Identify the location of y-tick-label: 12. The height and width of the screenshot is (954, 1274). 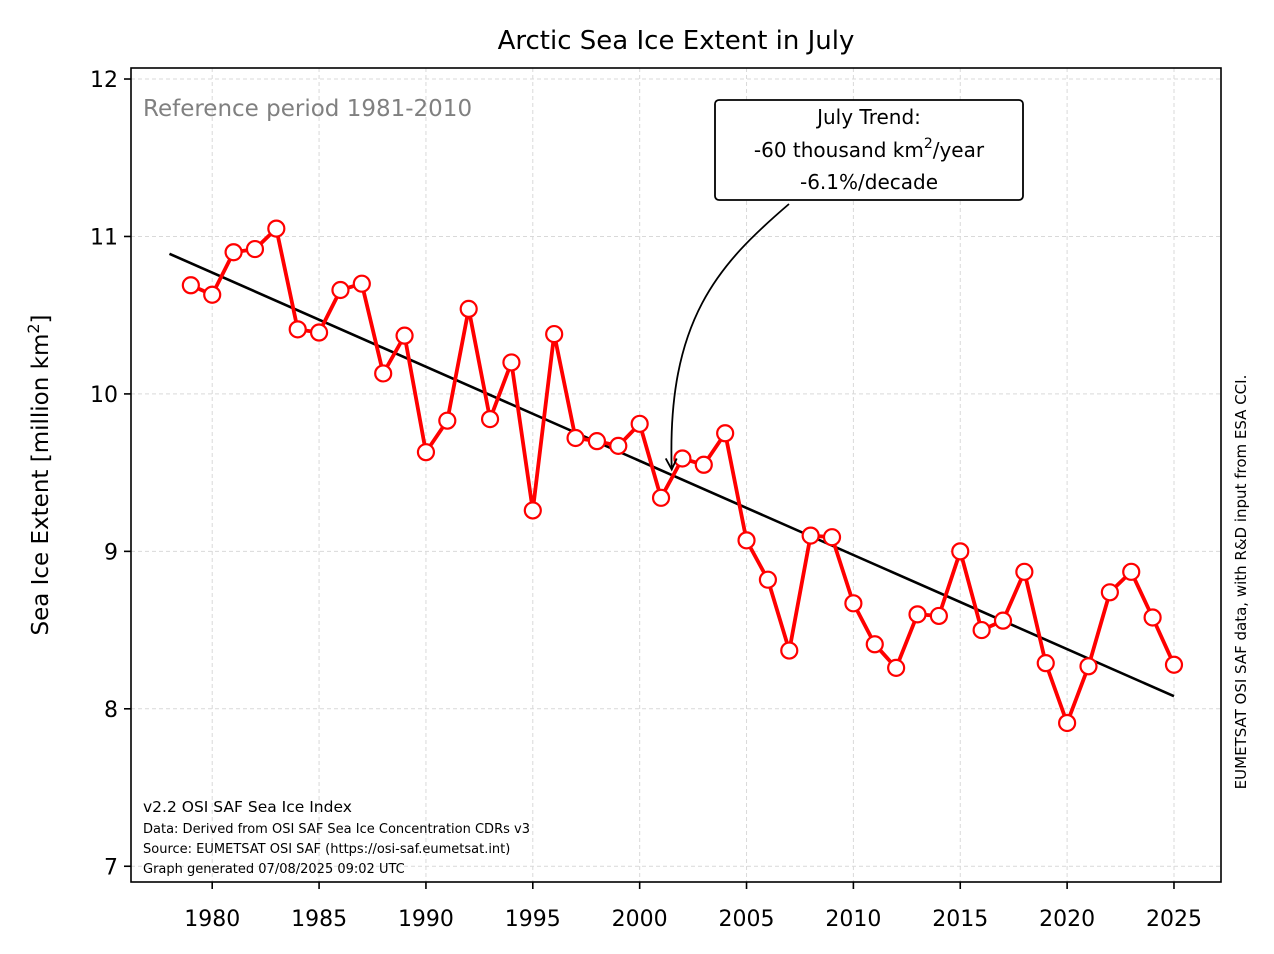
(104, 80).